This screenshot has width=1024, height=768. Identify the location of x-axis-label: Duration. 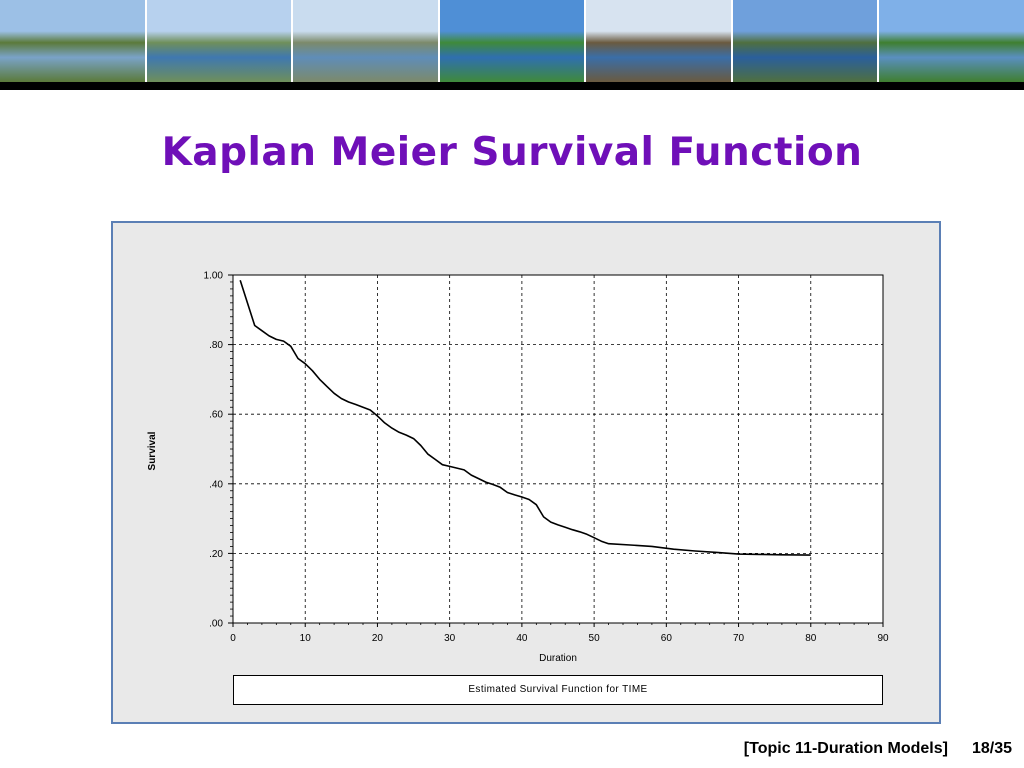
(558, 658).